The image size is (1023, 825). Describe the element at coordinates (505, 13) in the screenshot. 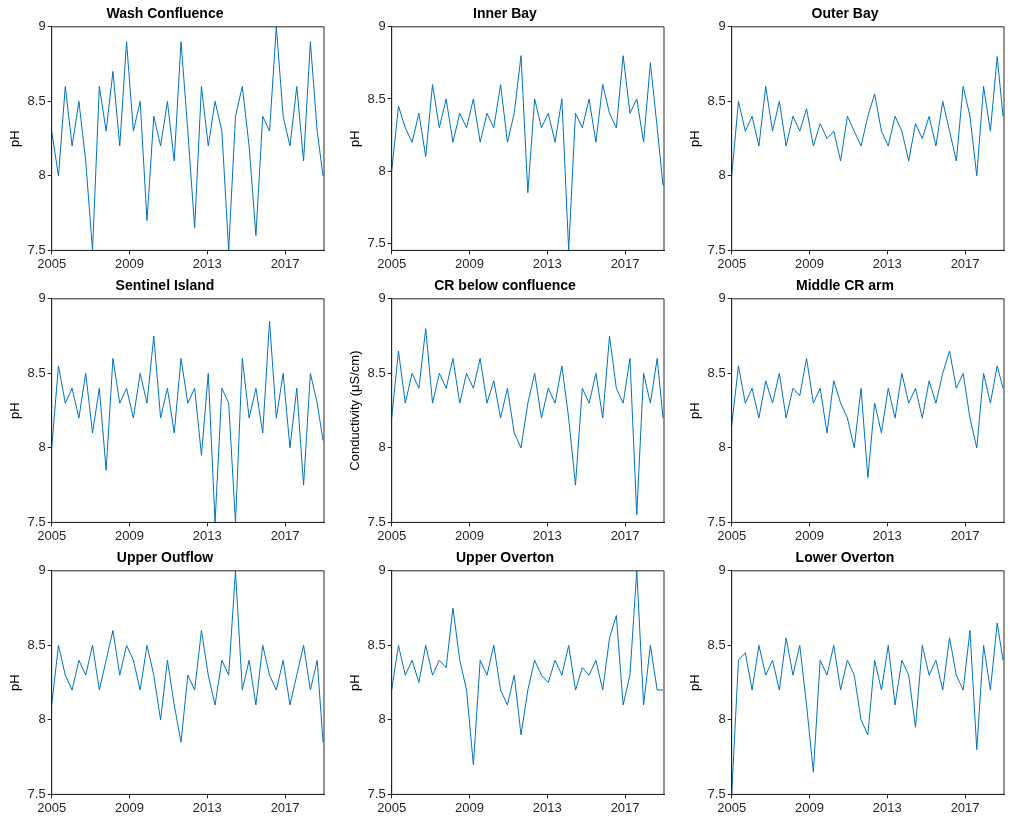

I see `chart-title: Inner Bay` at that location.